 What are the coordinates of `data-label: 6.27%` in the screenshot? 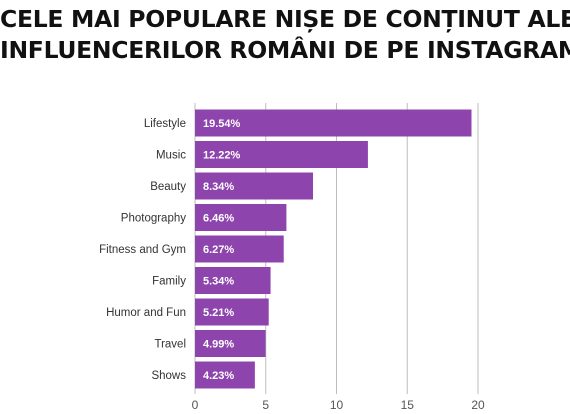 It's located at (218, 250).